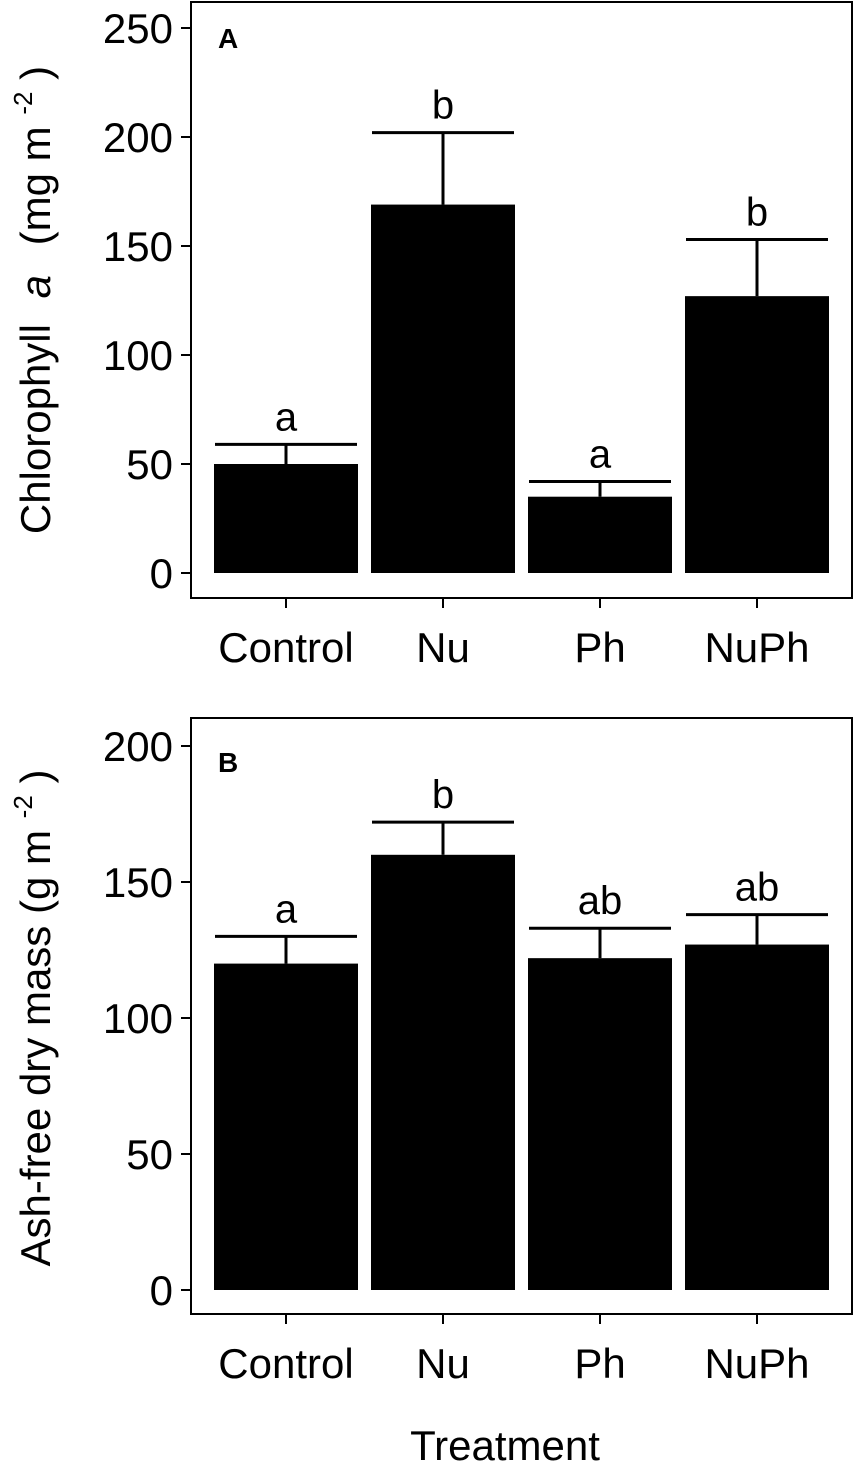 The image size is (856, 1466). What do you see at coordinates (138, 882) in the screenshot?
I see `panel-b-y-tick-label: 150` at bounding box center [138, 882].